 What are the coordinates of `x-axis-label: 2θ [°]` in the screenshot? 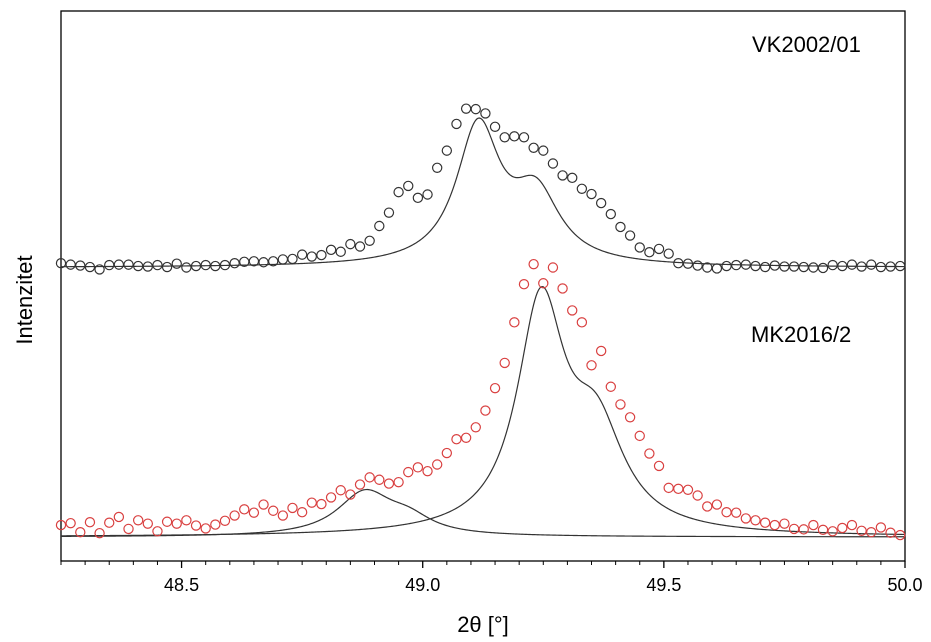 It's located at (483, 624).